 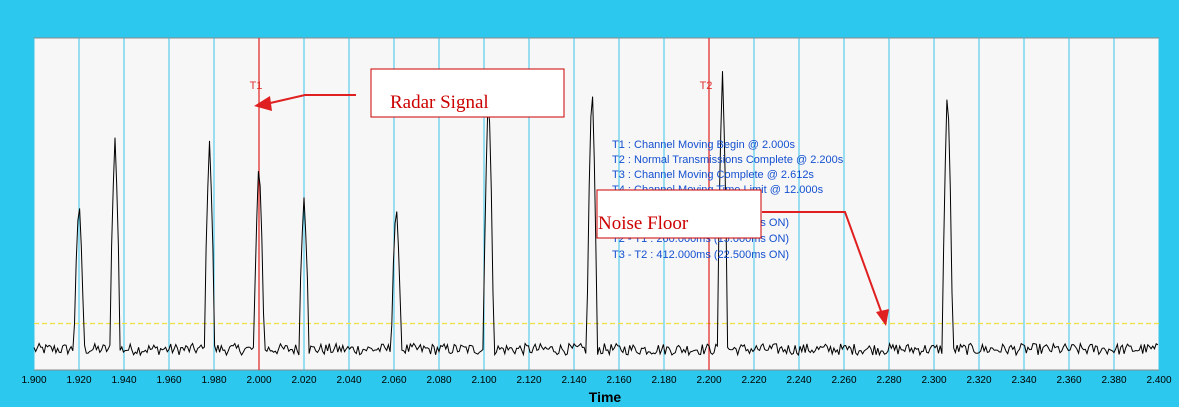 I want to click on x-tick-label: 2.040, so click(x=348, y=380).